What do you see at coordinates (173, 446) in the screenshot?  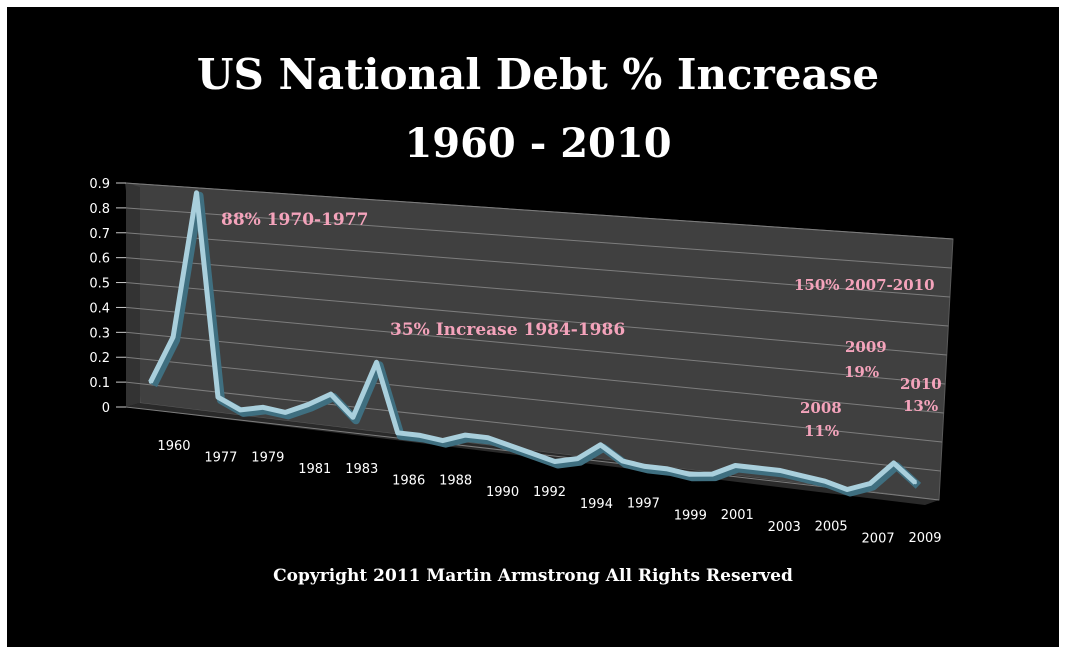 I see `x-tick-label: 1960` at bounding box center [173, 446].